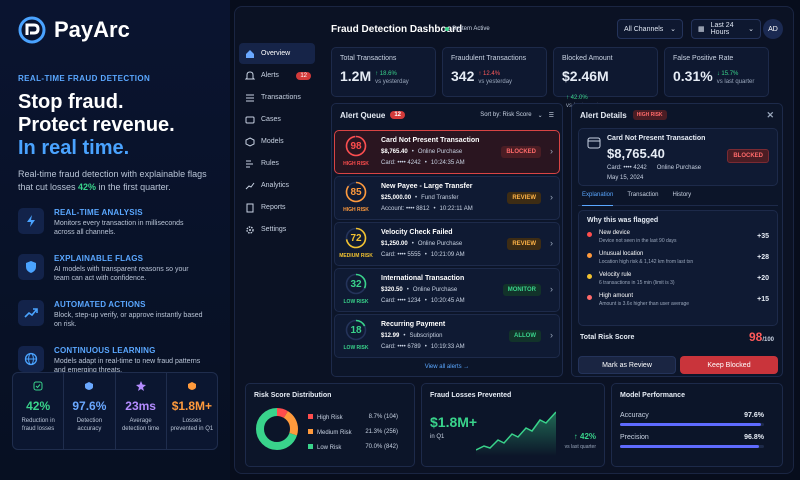 This screenshot has width=800, height=480. I want to click on hero-line-2: Protect revenue., so click(96, 125).